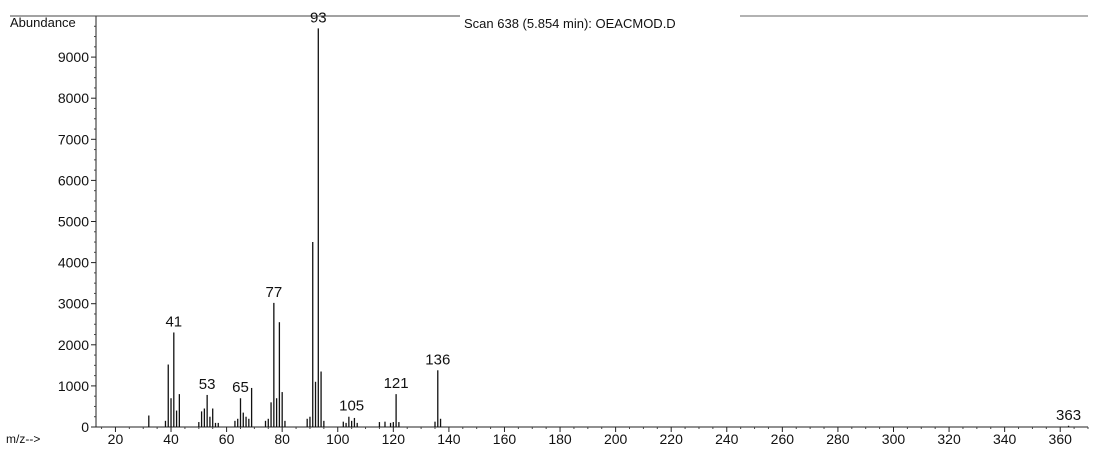 This screenshot has height=452, width=1093. What do you see at coordinates (73, 98) in the screenshot?
I see `y-tick-label: 8000` at bounding box center [73, 98].